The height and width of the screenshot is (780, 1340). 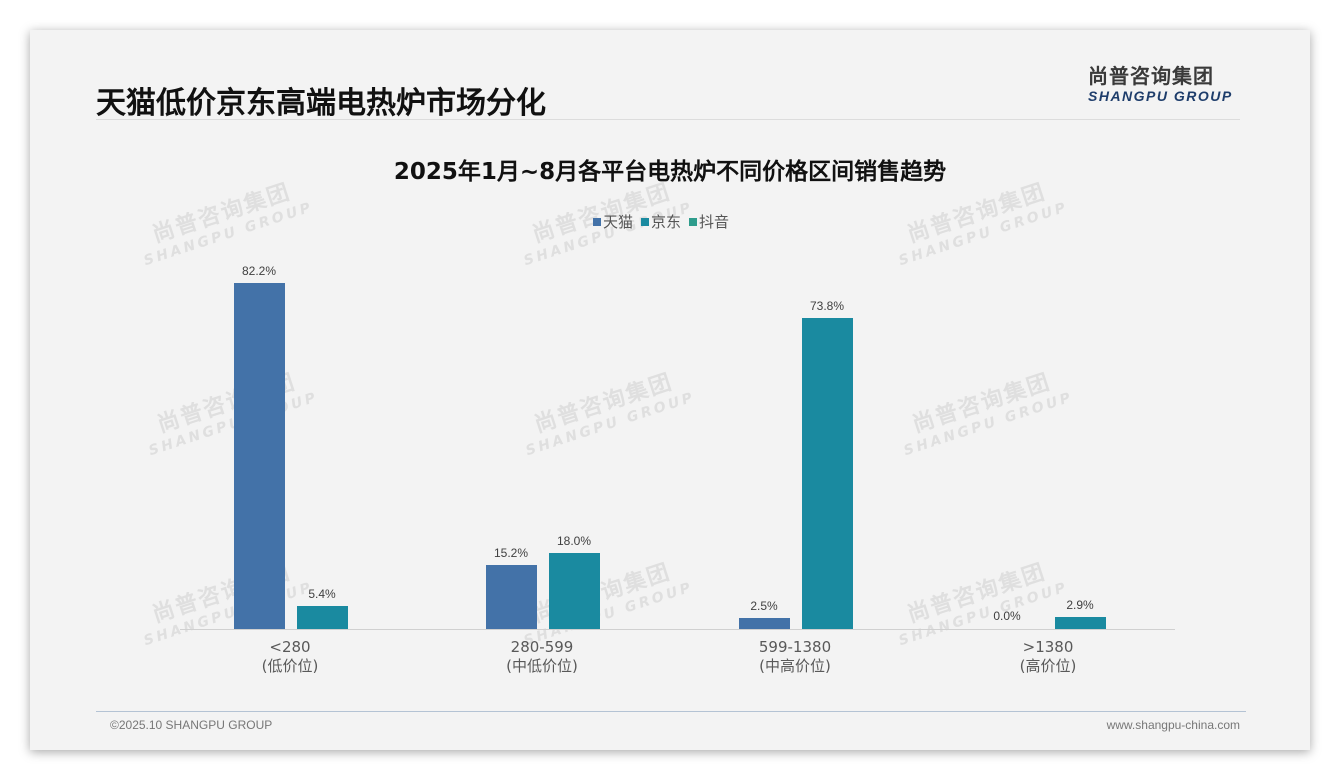 What do you see at coordinates (511, 553) in the screenshot?
I see `data-label: 15.2%` at bounding box center [511, 553].